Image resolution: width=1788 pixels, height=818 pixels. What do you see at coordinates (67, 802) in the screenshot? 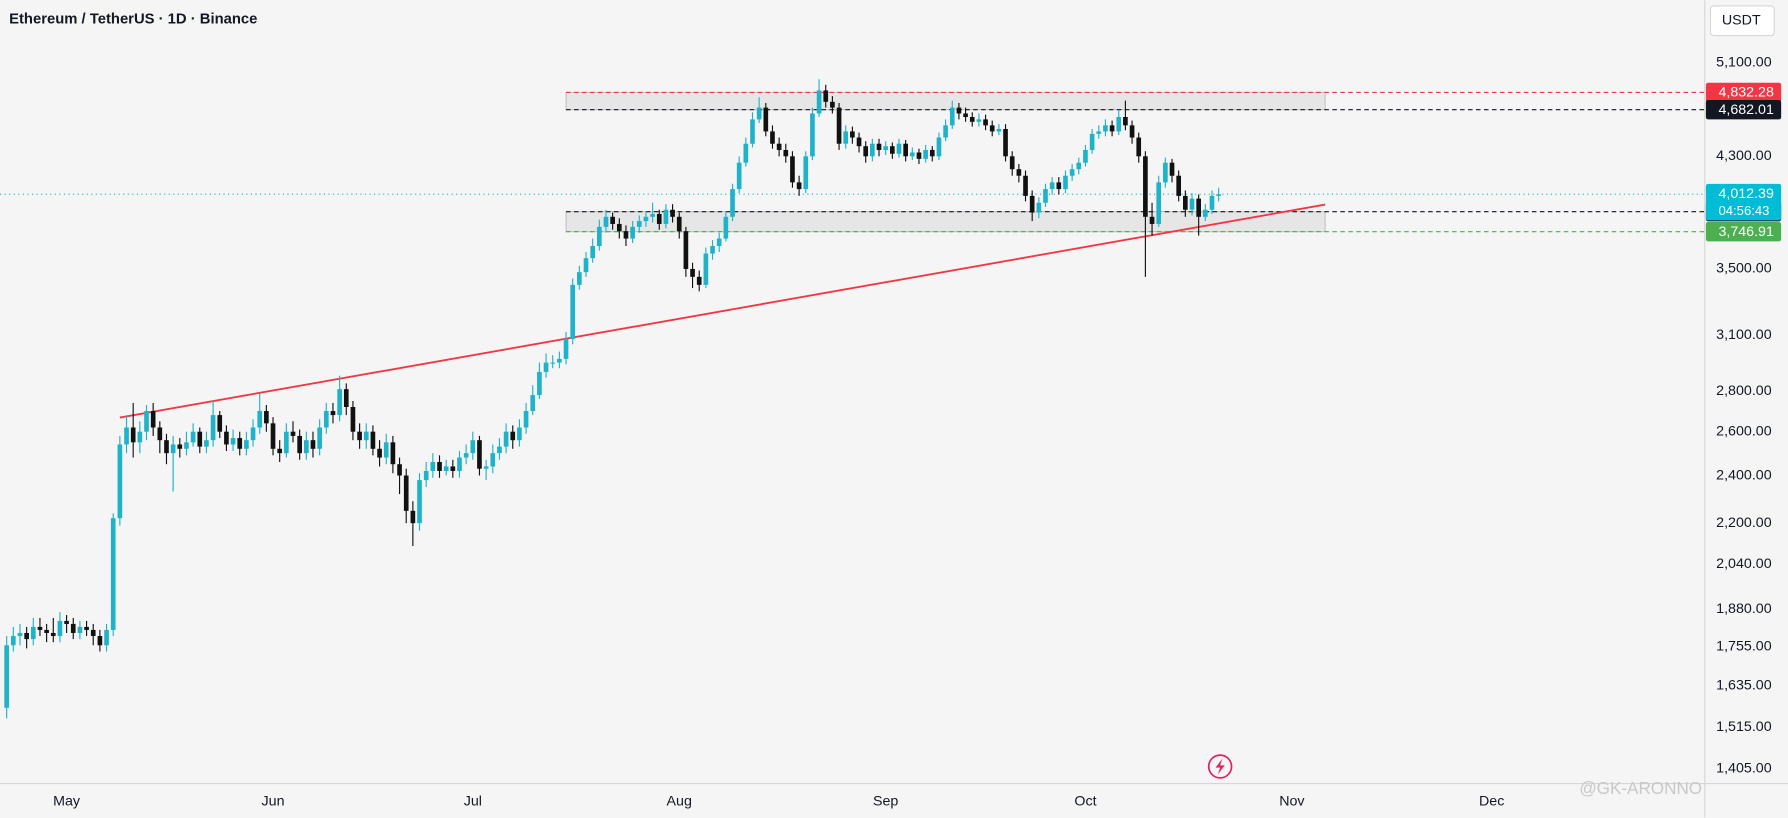
I see `x-tick-label: May` at bounding box center [67, 802].